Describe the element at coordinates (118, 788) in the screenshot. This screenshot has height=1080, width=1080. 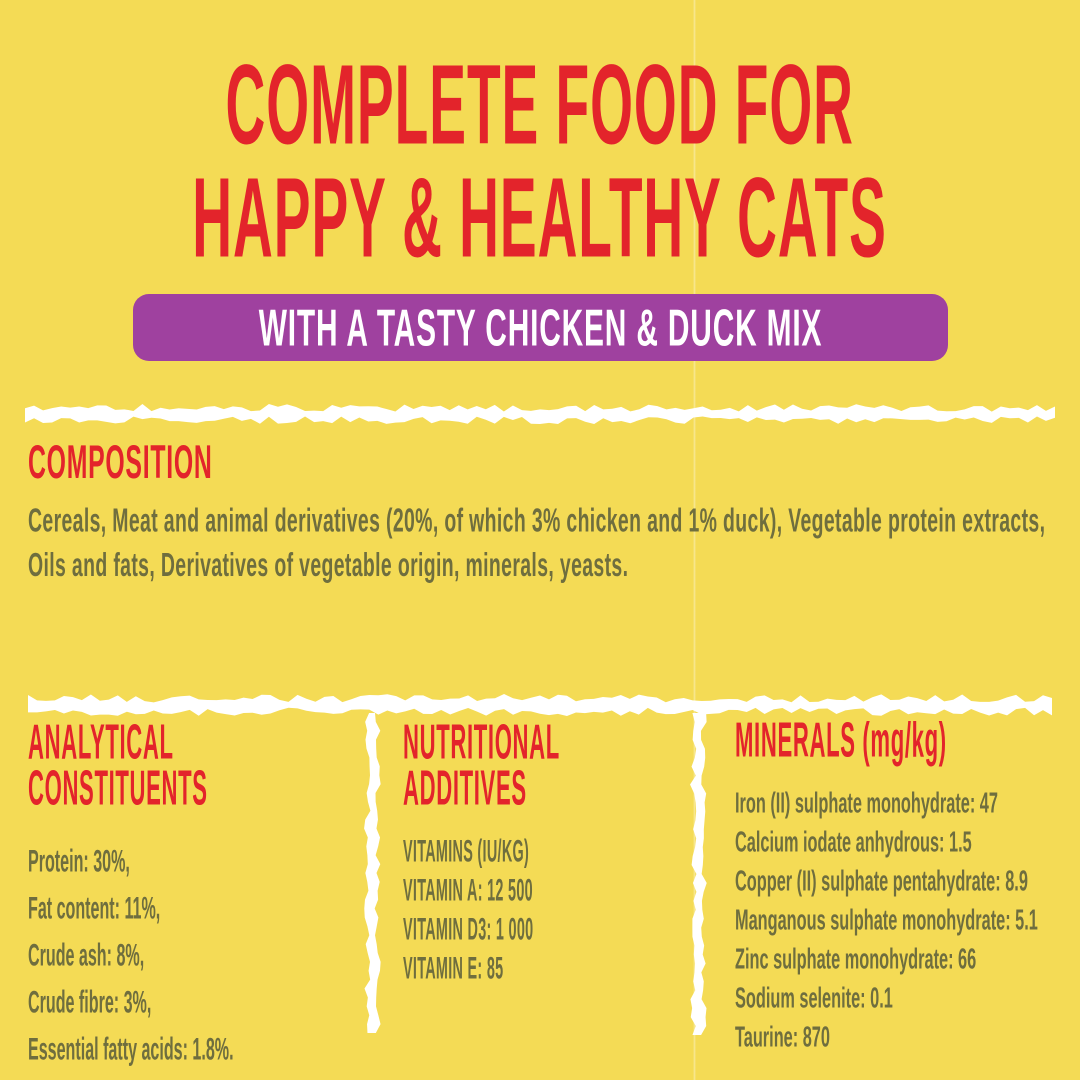
I see `analytical-heading-line-2: CONSTITUENTS` at that location.